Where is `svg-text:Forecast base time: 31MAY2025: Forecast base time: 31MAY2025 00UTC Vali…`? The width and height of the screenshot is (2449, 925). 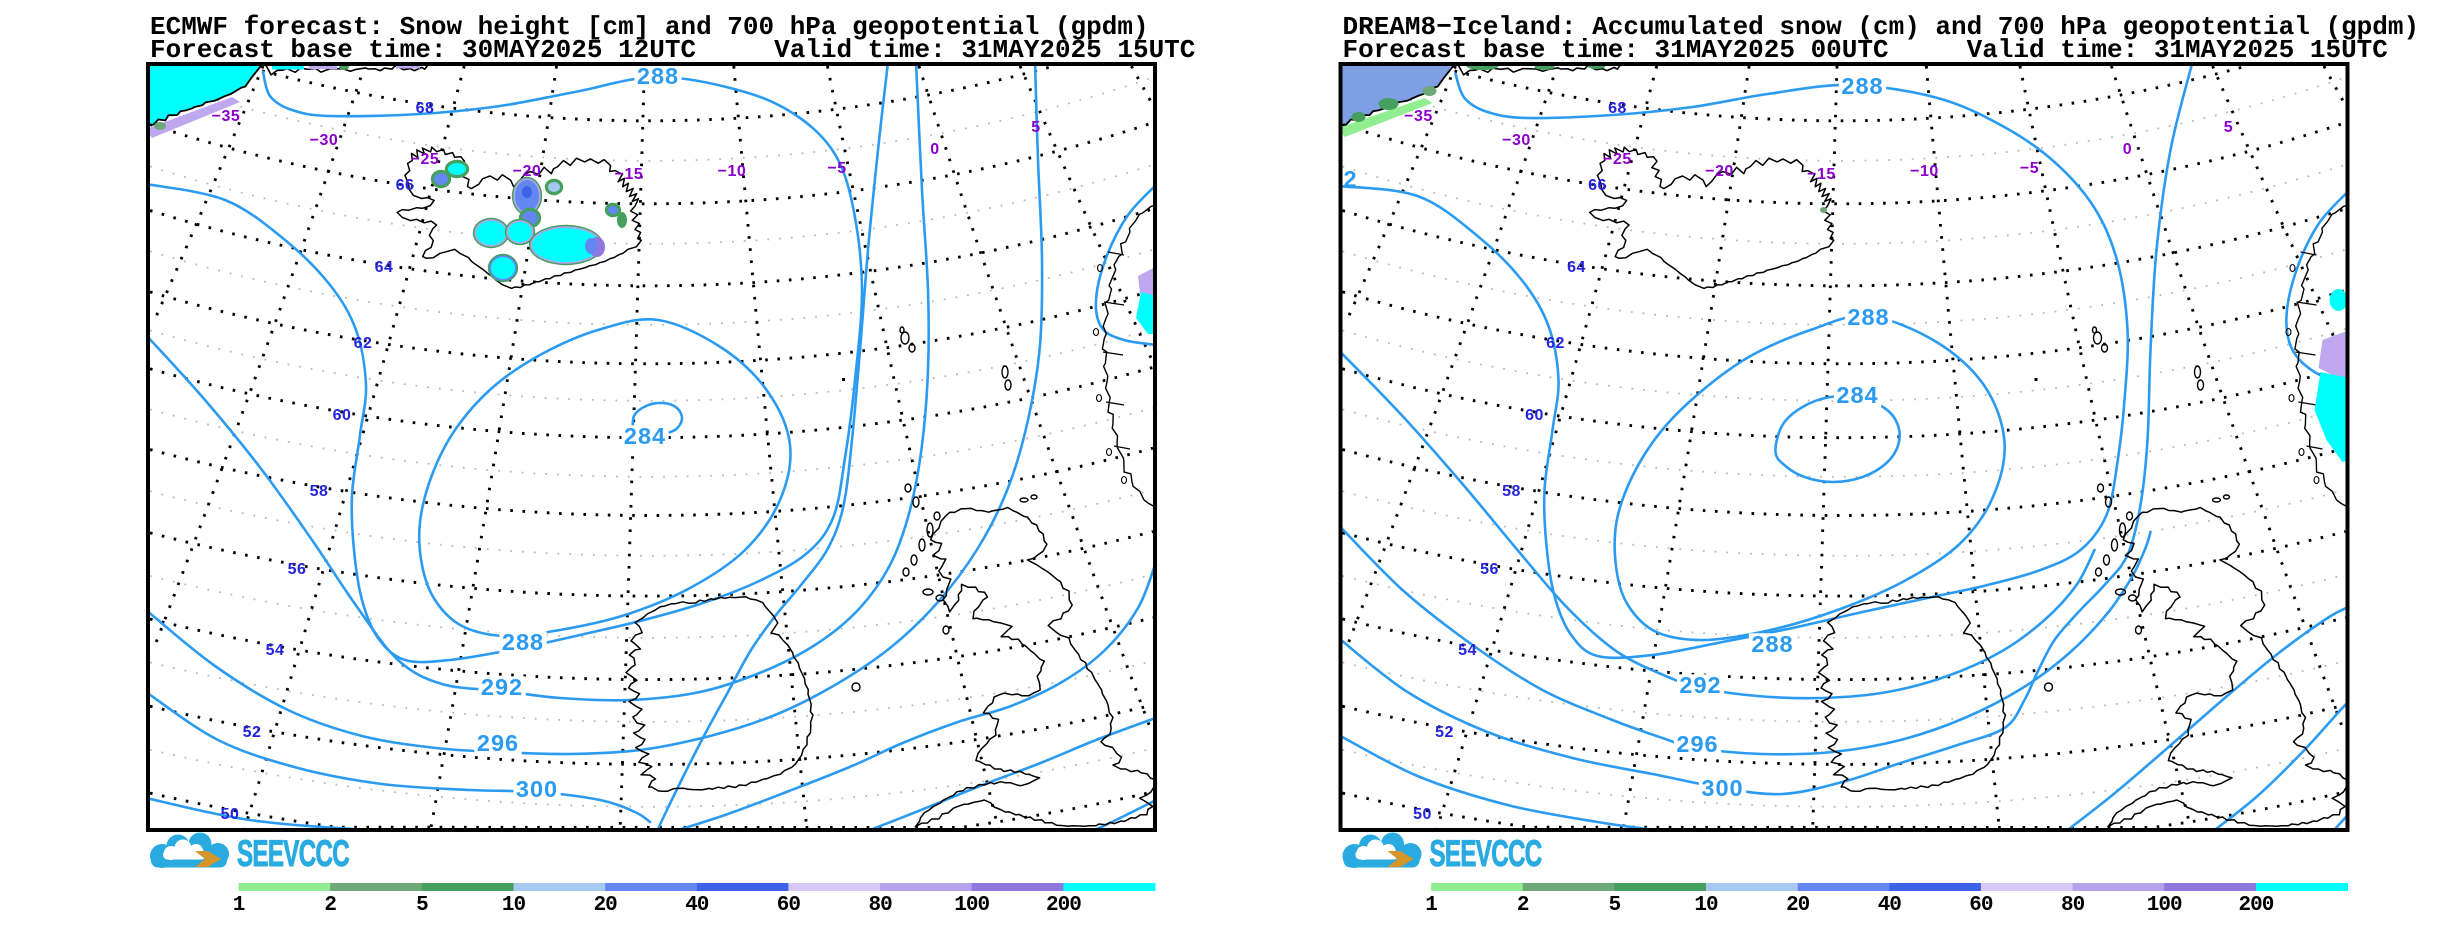 svg-text:Forecast base time: 31MAY2025: Forecast base time: 31MAY2025 00UTC Vali… is located at coordinates (1865, 50).